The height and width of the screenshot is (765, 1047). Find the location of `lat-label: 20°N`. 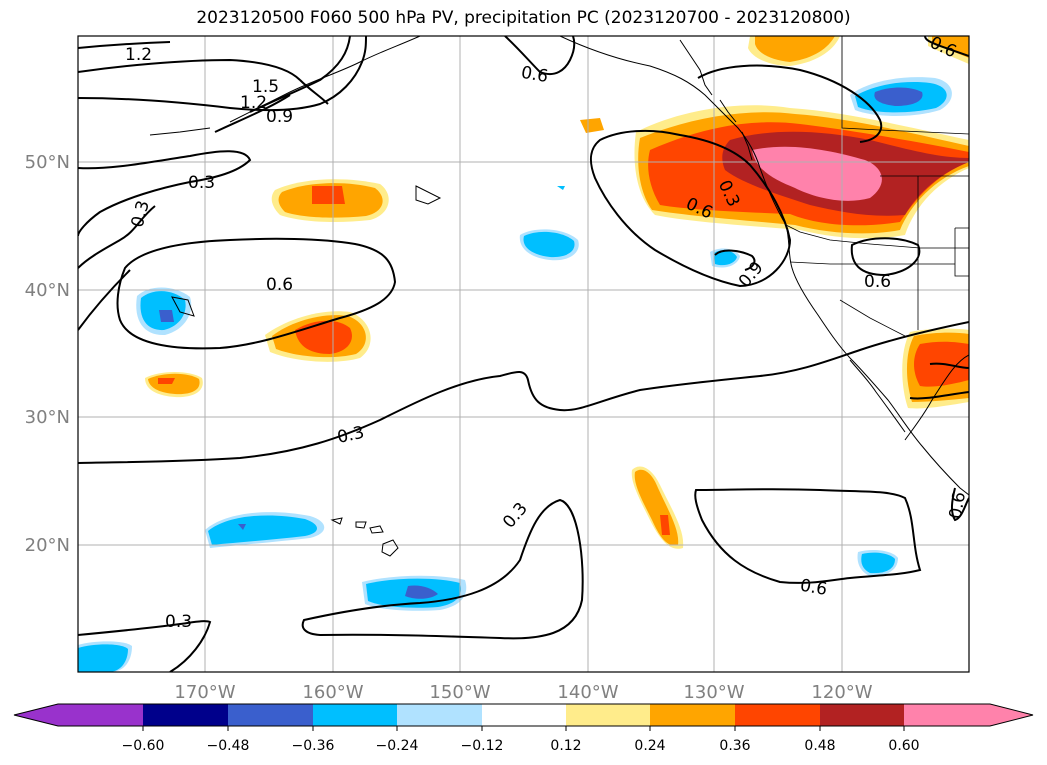

lat-label: 20°N is located at coordinates (47, 545).